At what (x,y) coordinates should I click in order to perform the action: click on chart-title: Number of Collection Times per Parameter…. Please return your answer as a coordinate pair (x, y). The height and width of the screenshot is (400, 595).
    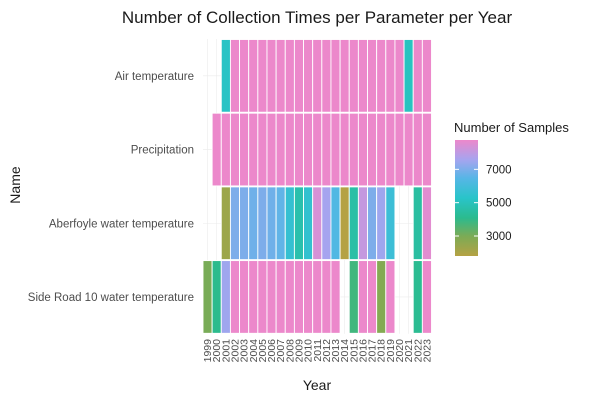
    Looking at the image, I should click on (317, 17).